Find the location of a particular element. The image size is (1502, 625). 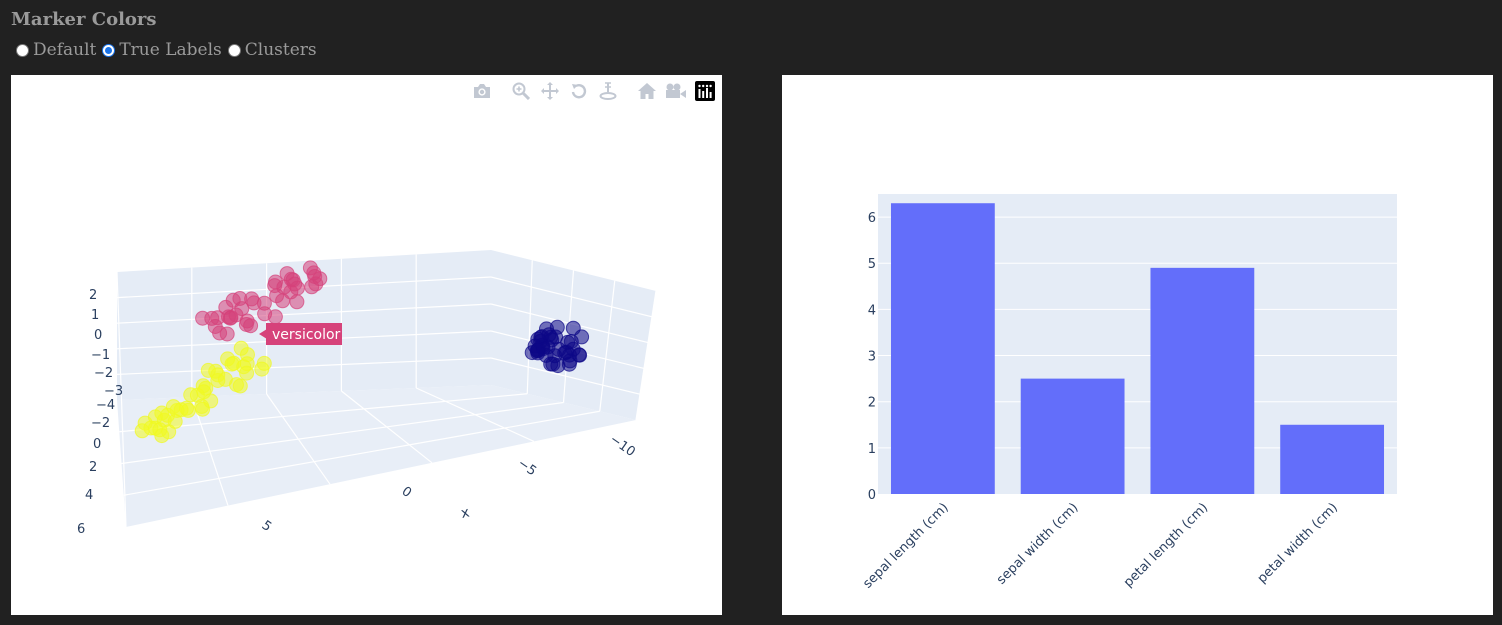

bar-y-tick-label: 4 is located at coordinates (872, 310).